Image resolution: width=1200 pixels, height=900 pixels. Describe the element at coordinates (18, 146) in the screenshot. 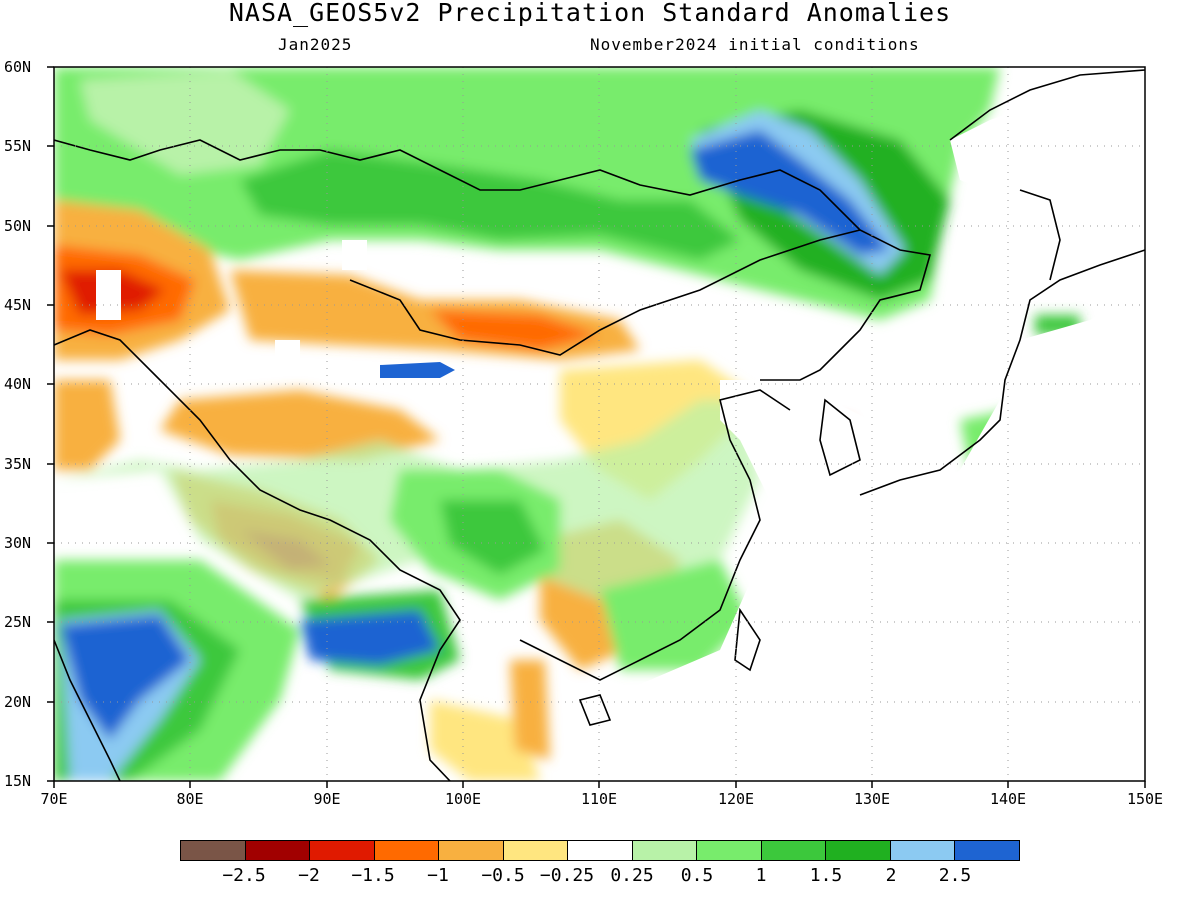

I see `lat-label-55n: 55N` at that location.